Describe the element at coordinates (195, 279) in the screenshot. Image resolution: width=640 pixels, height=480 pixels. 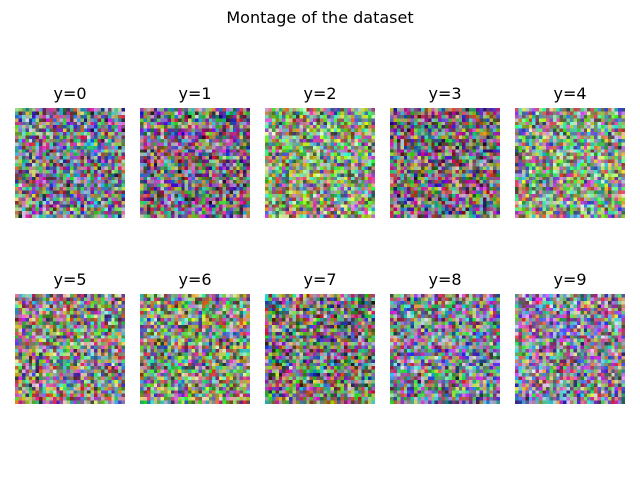
I see `panel-title: y=6` at that location.